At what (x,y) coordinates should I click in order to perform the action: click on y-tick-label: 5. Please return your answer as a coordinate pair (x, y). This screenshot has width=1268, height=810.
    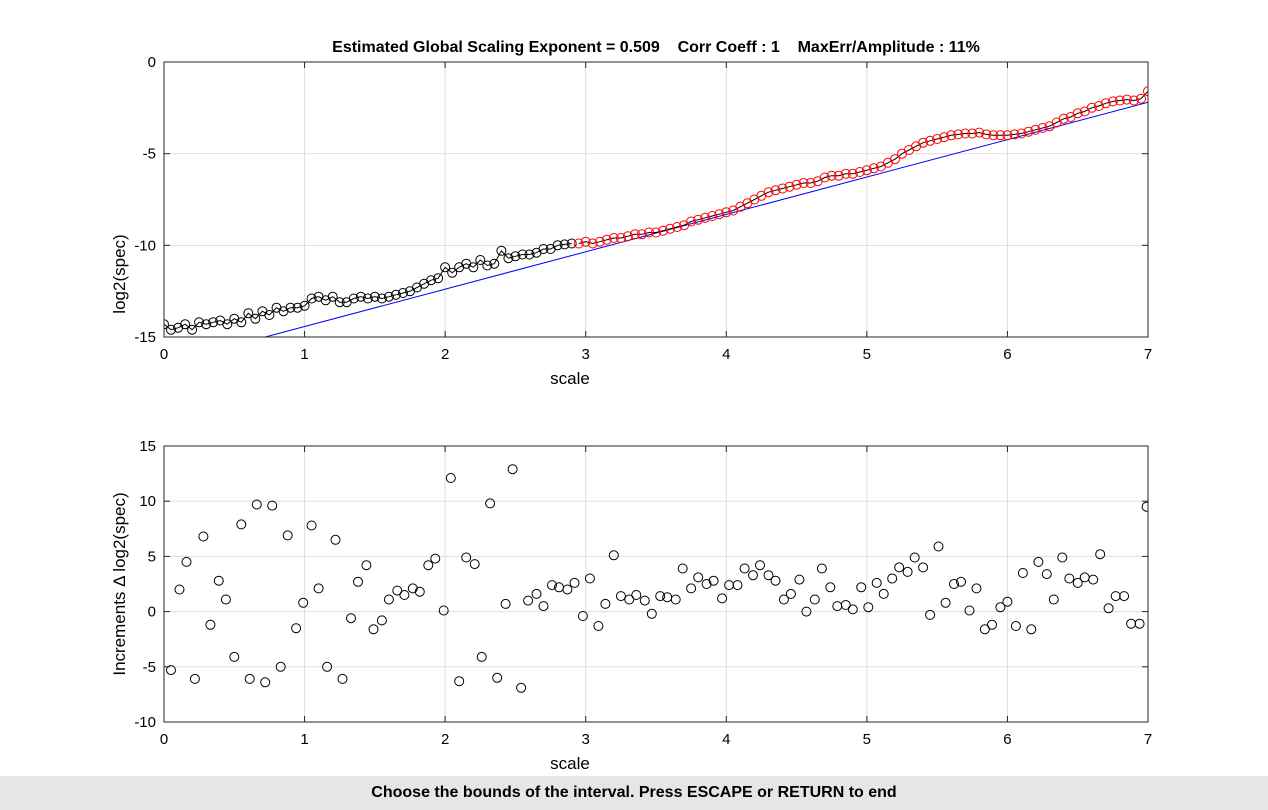
    Looking at the image, I should click on (152, 556).